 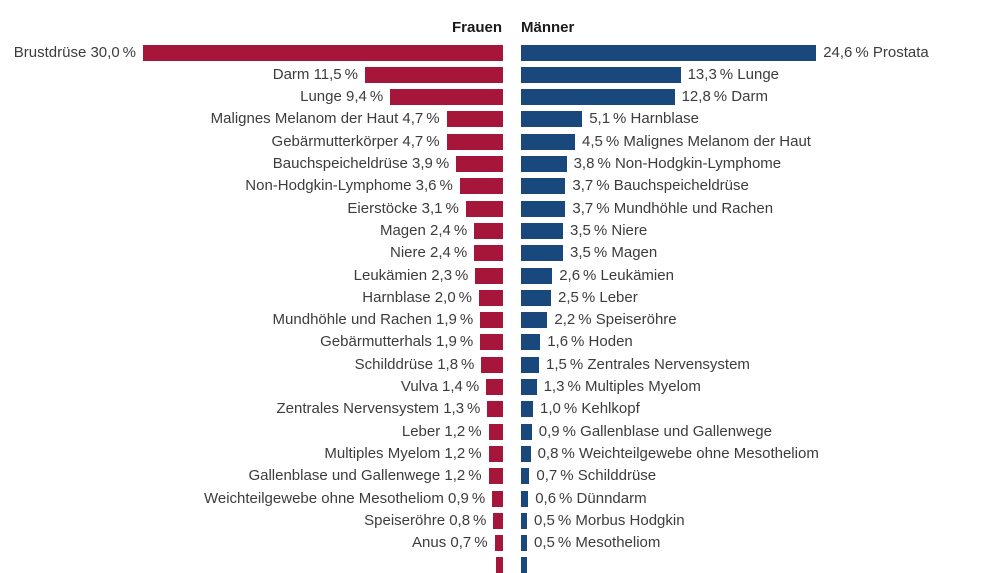 I want to click on maenner-bar-label: 13,3 % Lunge, so click(x=733, y=74).